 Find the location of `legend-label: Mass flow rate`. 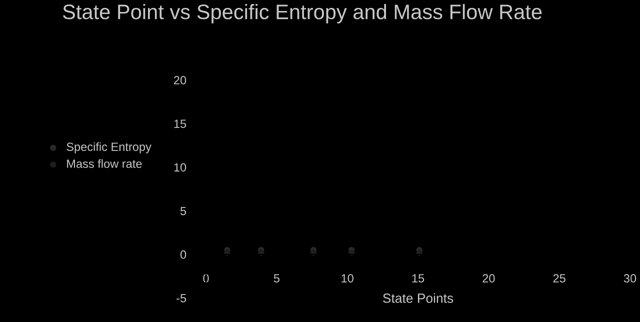

legend-label: Mass flow rate is located at coordinates (104, 163).